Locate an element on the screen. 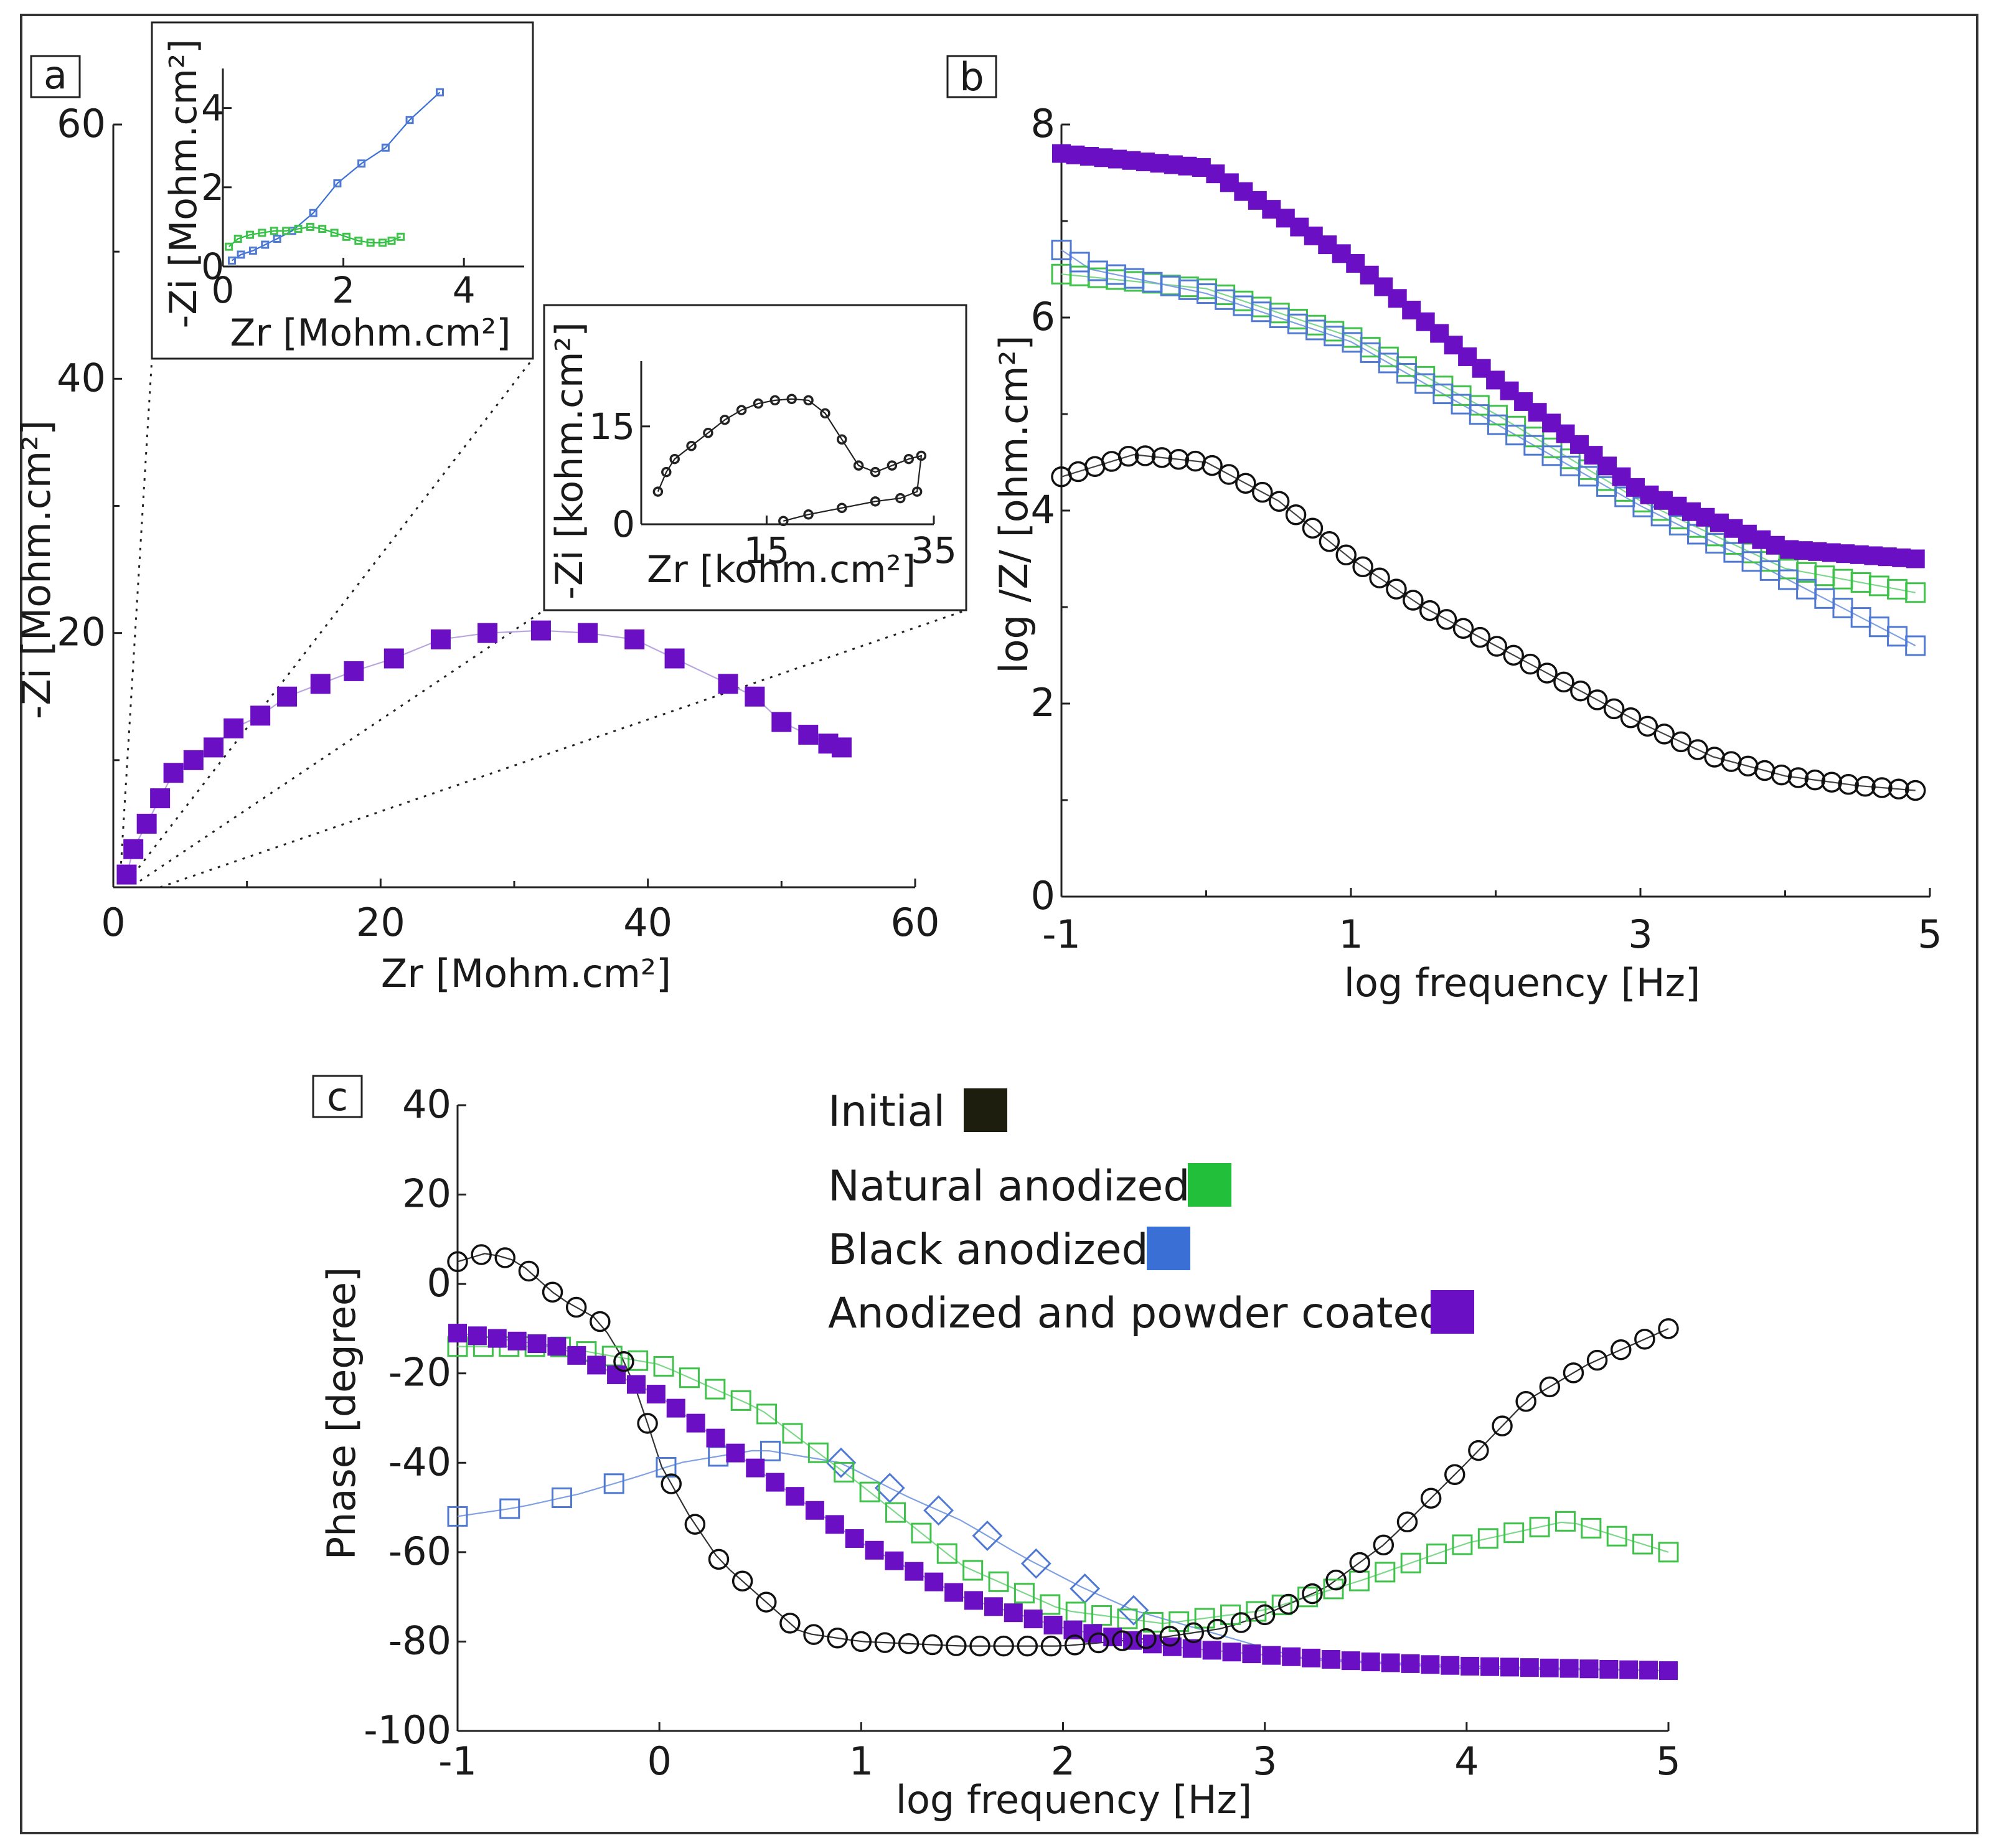  panel-a-ylabel: -Zi [Mohm.cm²] is located at coordinates (36, 569).